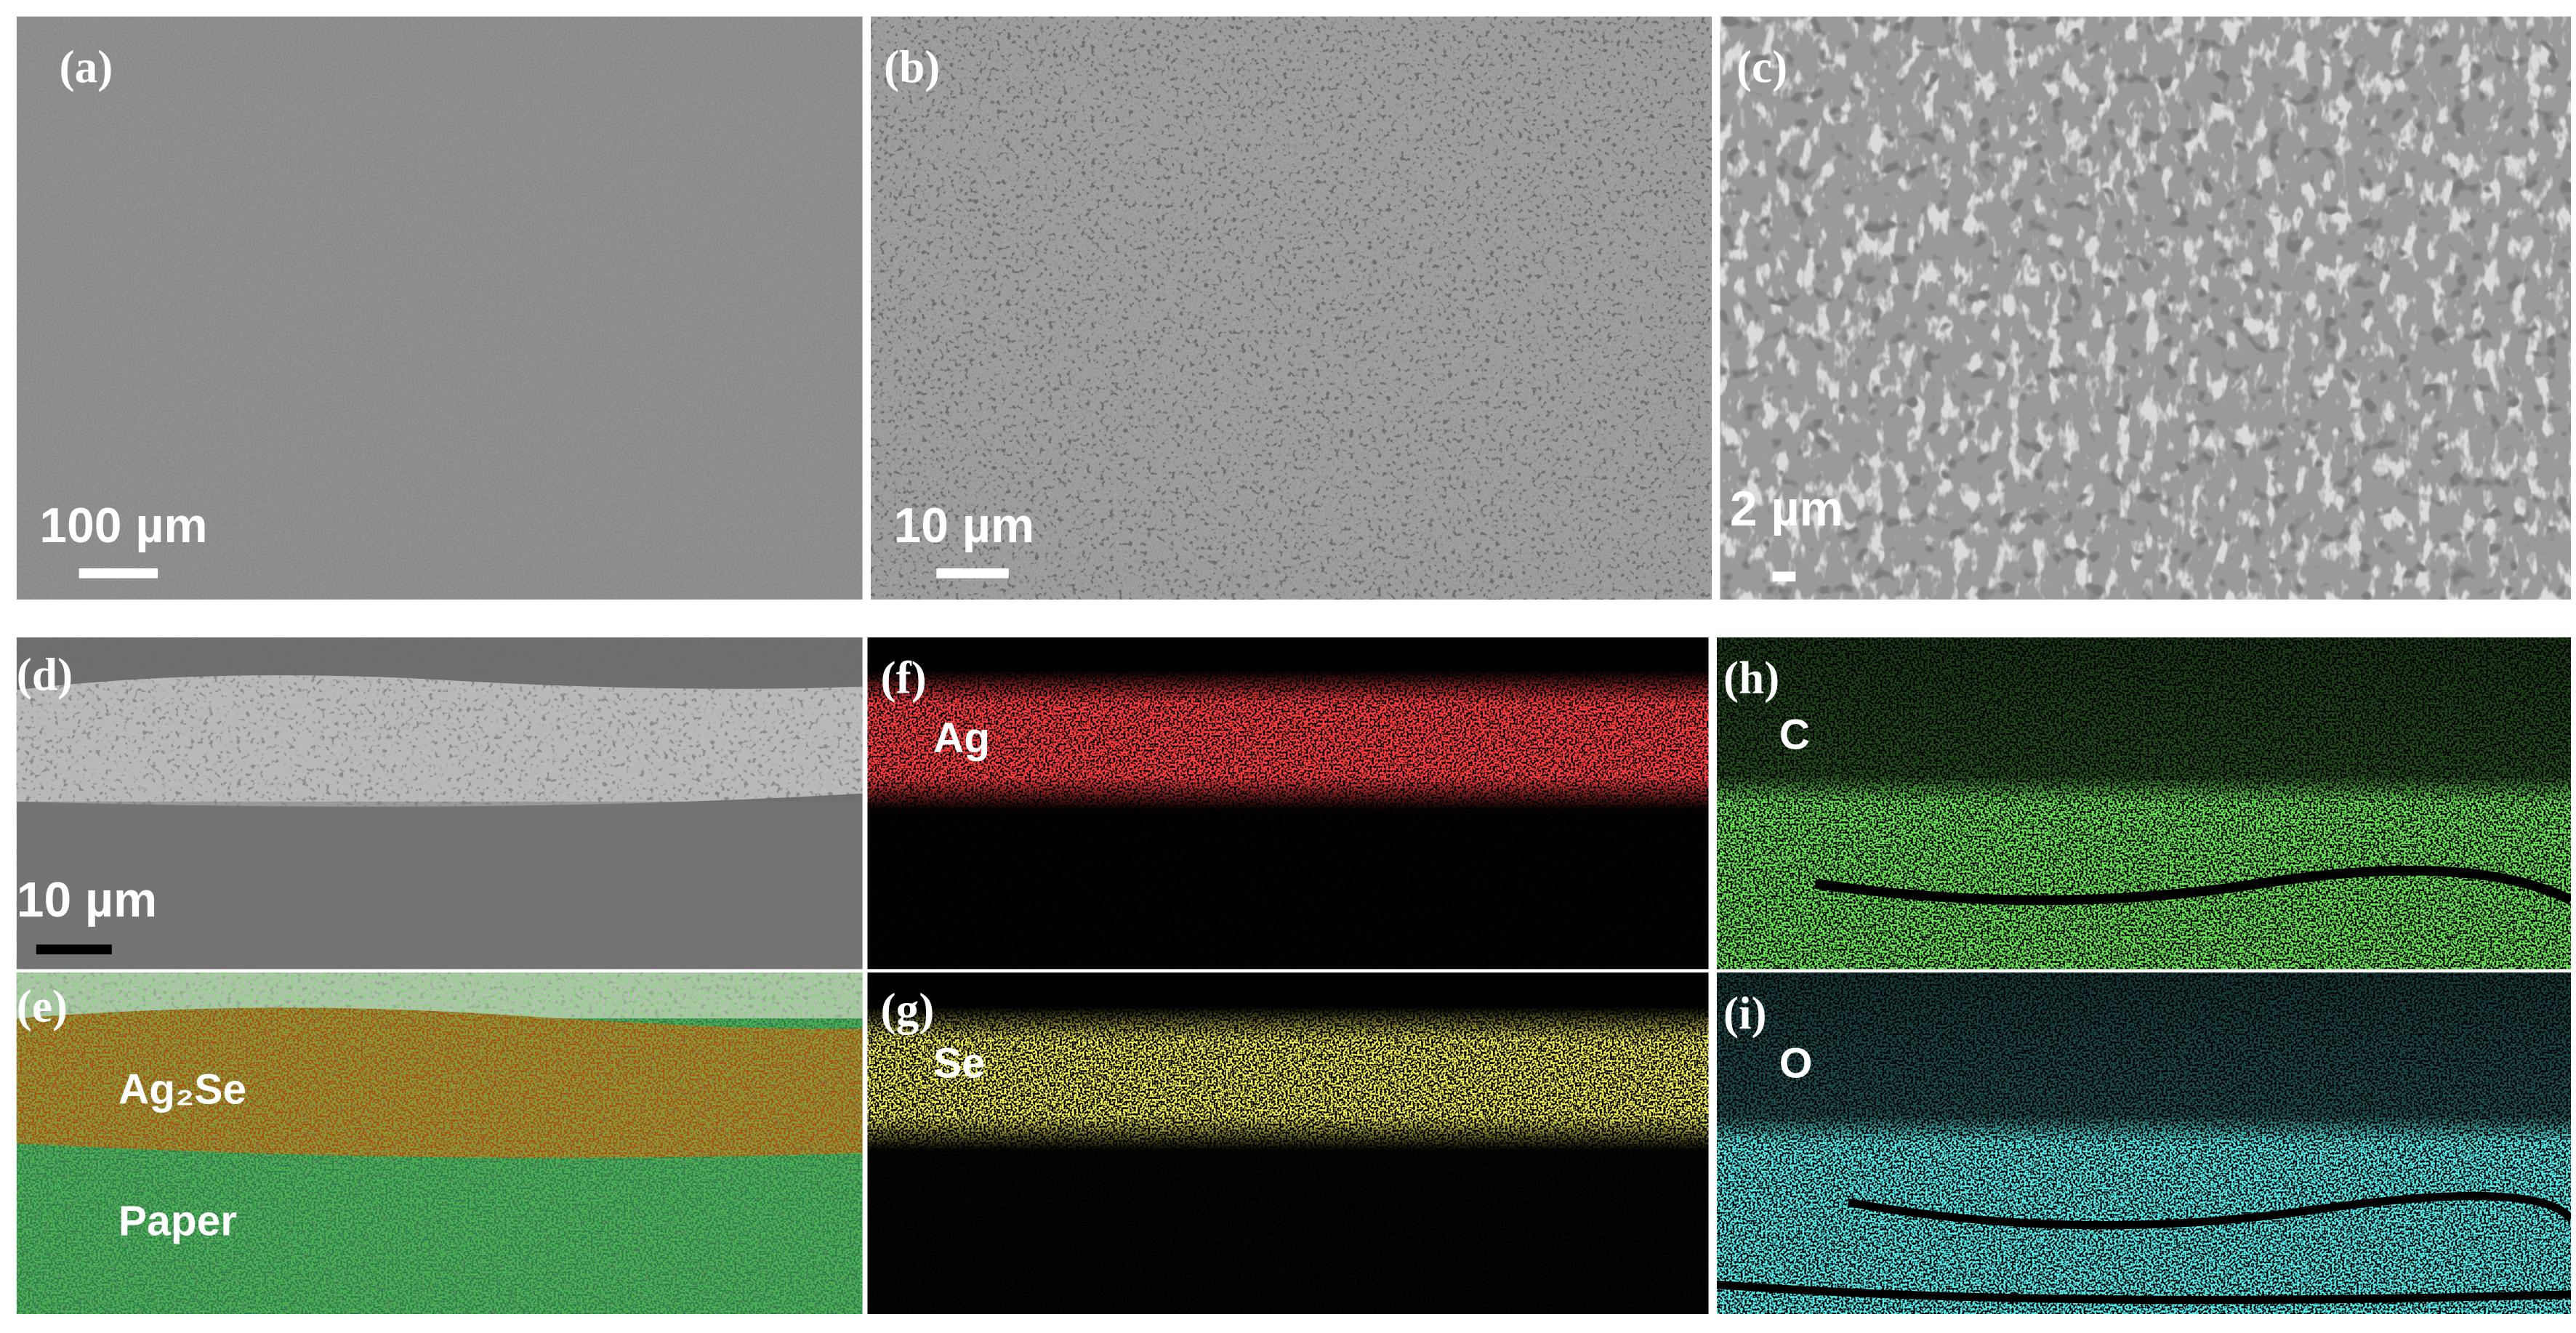  What do you see at coordinates (182, 1089) in the screenshot?
I see `layer-label: Ag₂Se` at bounding box center [182, 1089].